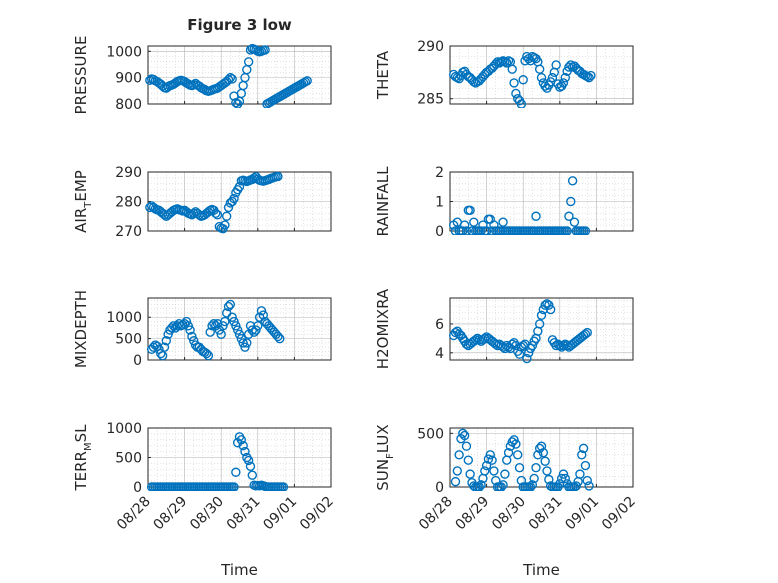 This screenshot has height=583, width=778. What do you see at coordinates (439, 354) in the screenshot?
I see `y-tick-label: 4` at bounding box center [439, 354].